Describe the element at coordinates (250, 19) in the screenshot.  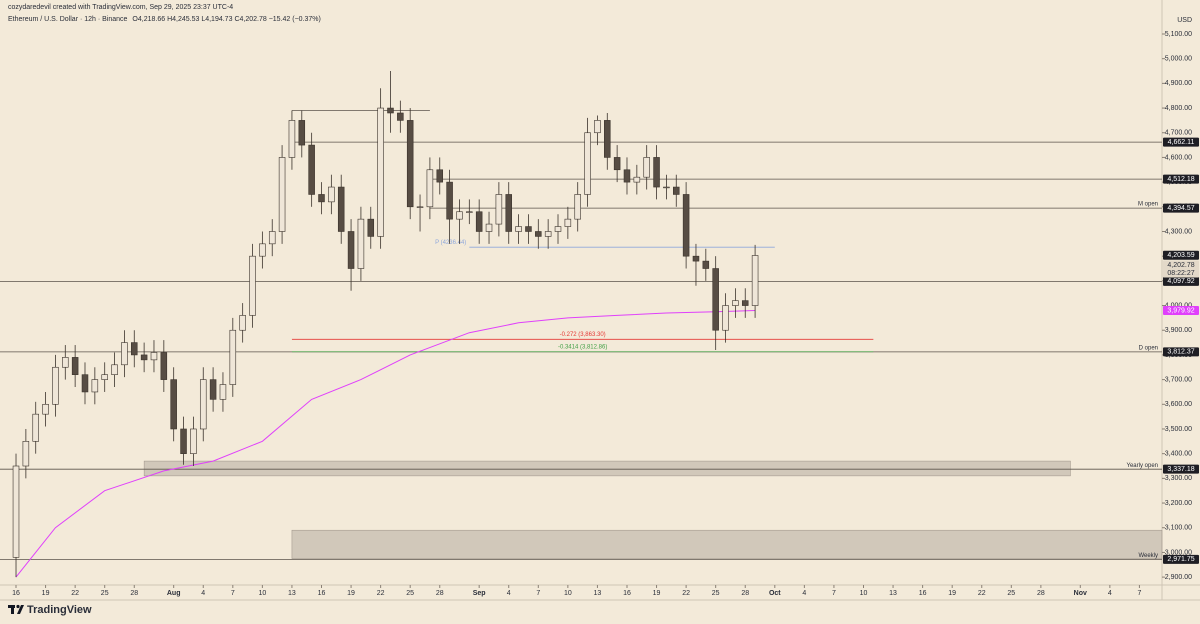
I see `ohlc-close: C4,202.78` at that location.